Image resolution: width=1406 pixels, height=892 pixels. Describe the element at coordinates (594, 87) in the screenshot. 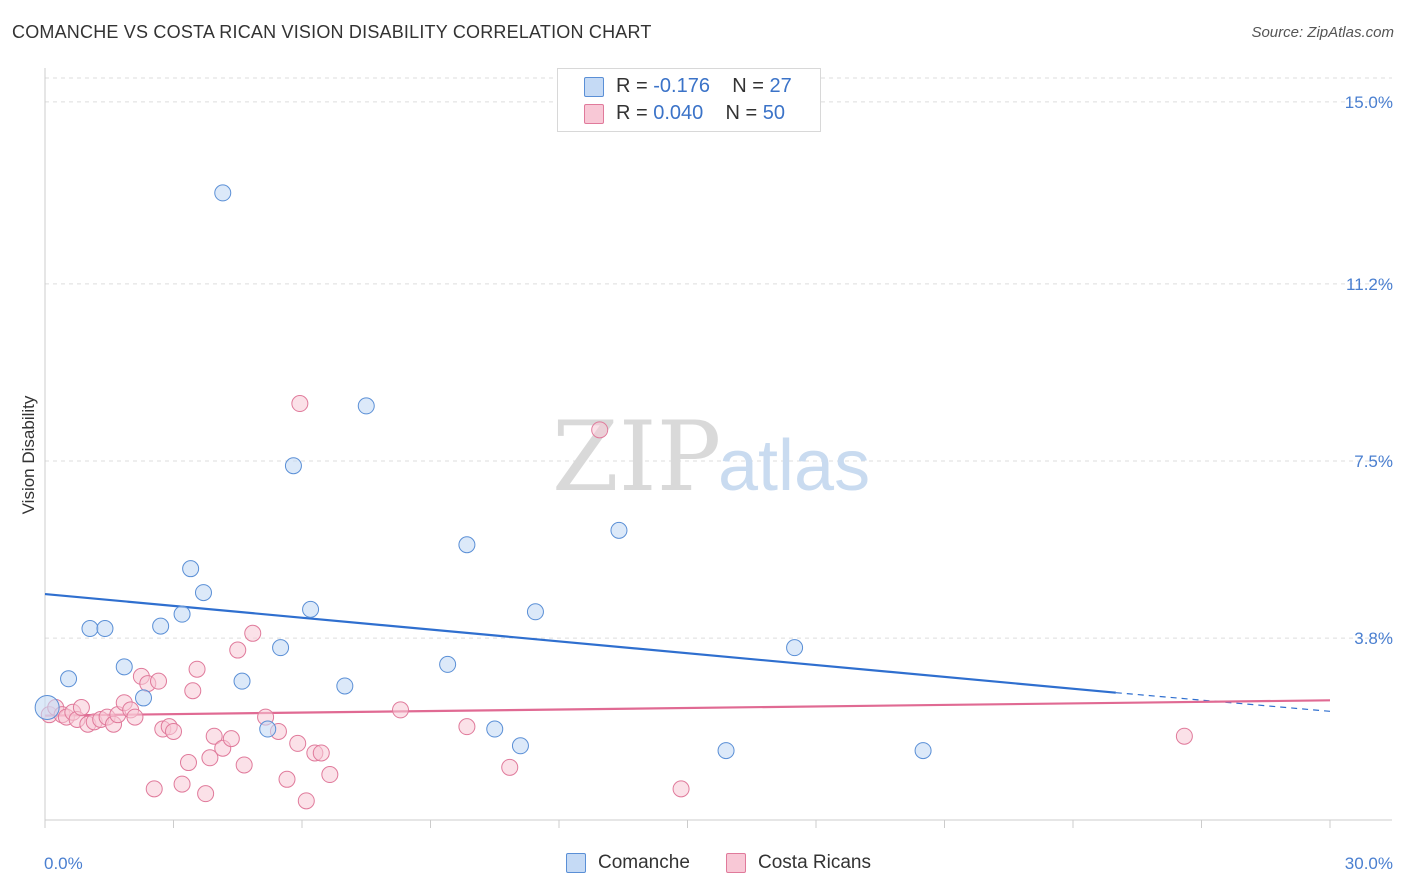

I see `comanche-swatch` at that location.